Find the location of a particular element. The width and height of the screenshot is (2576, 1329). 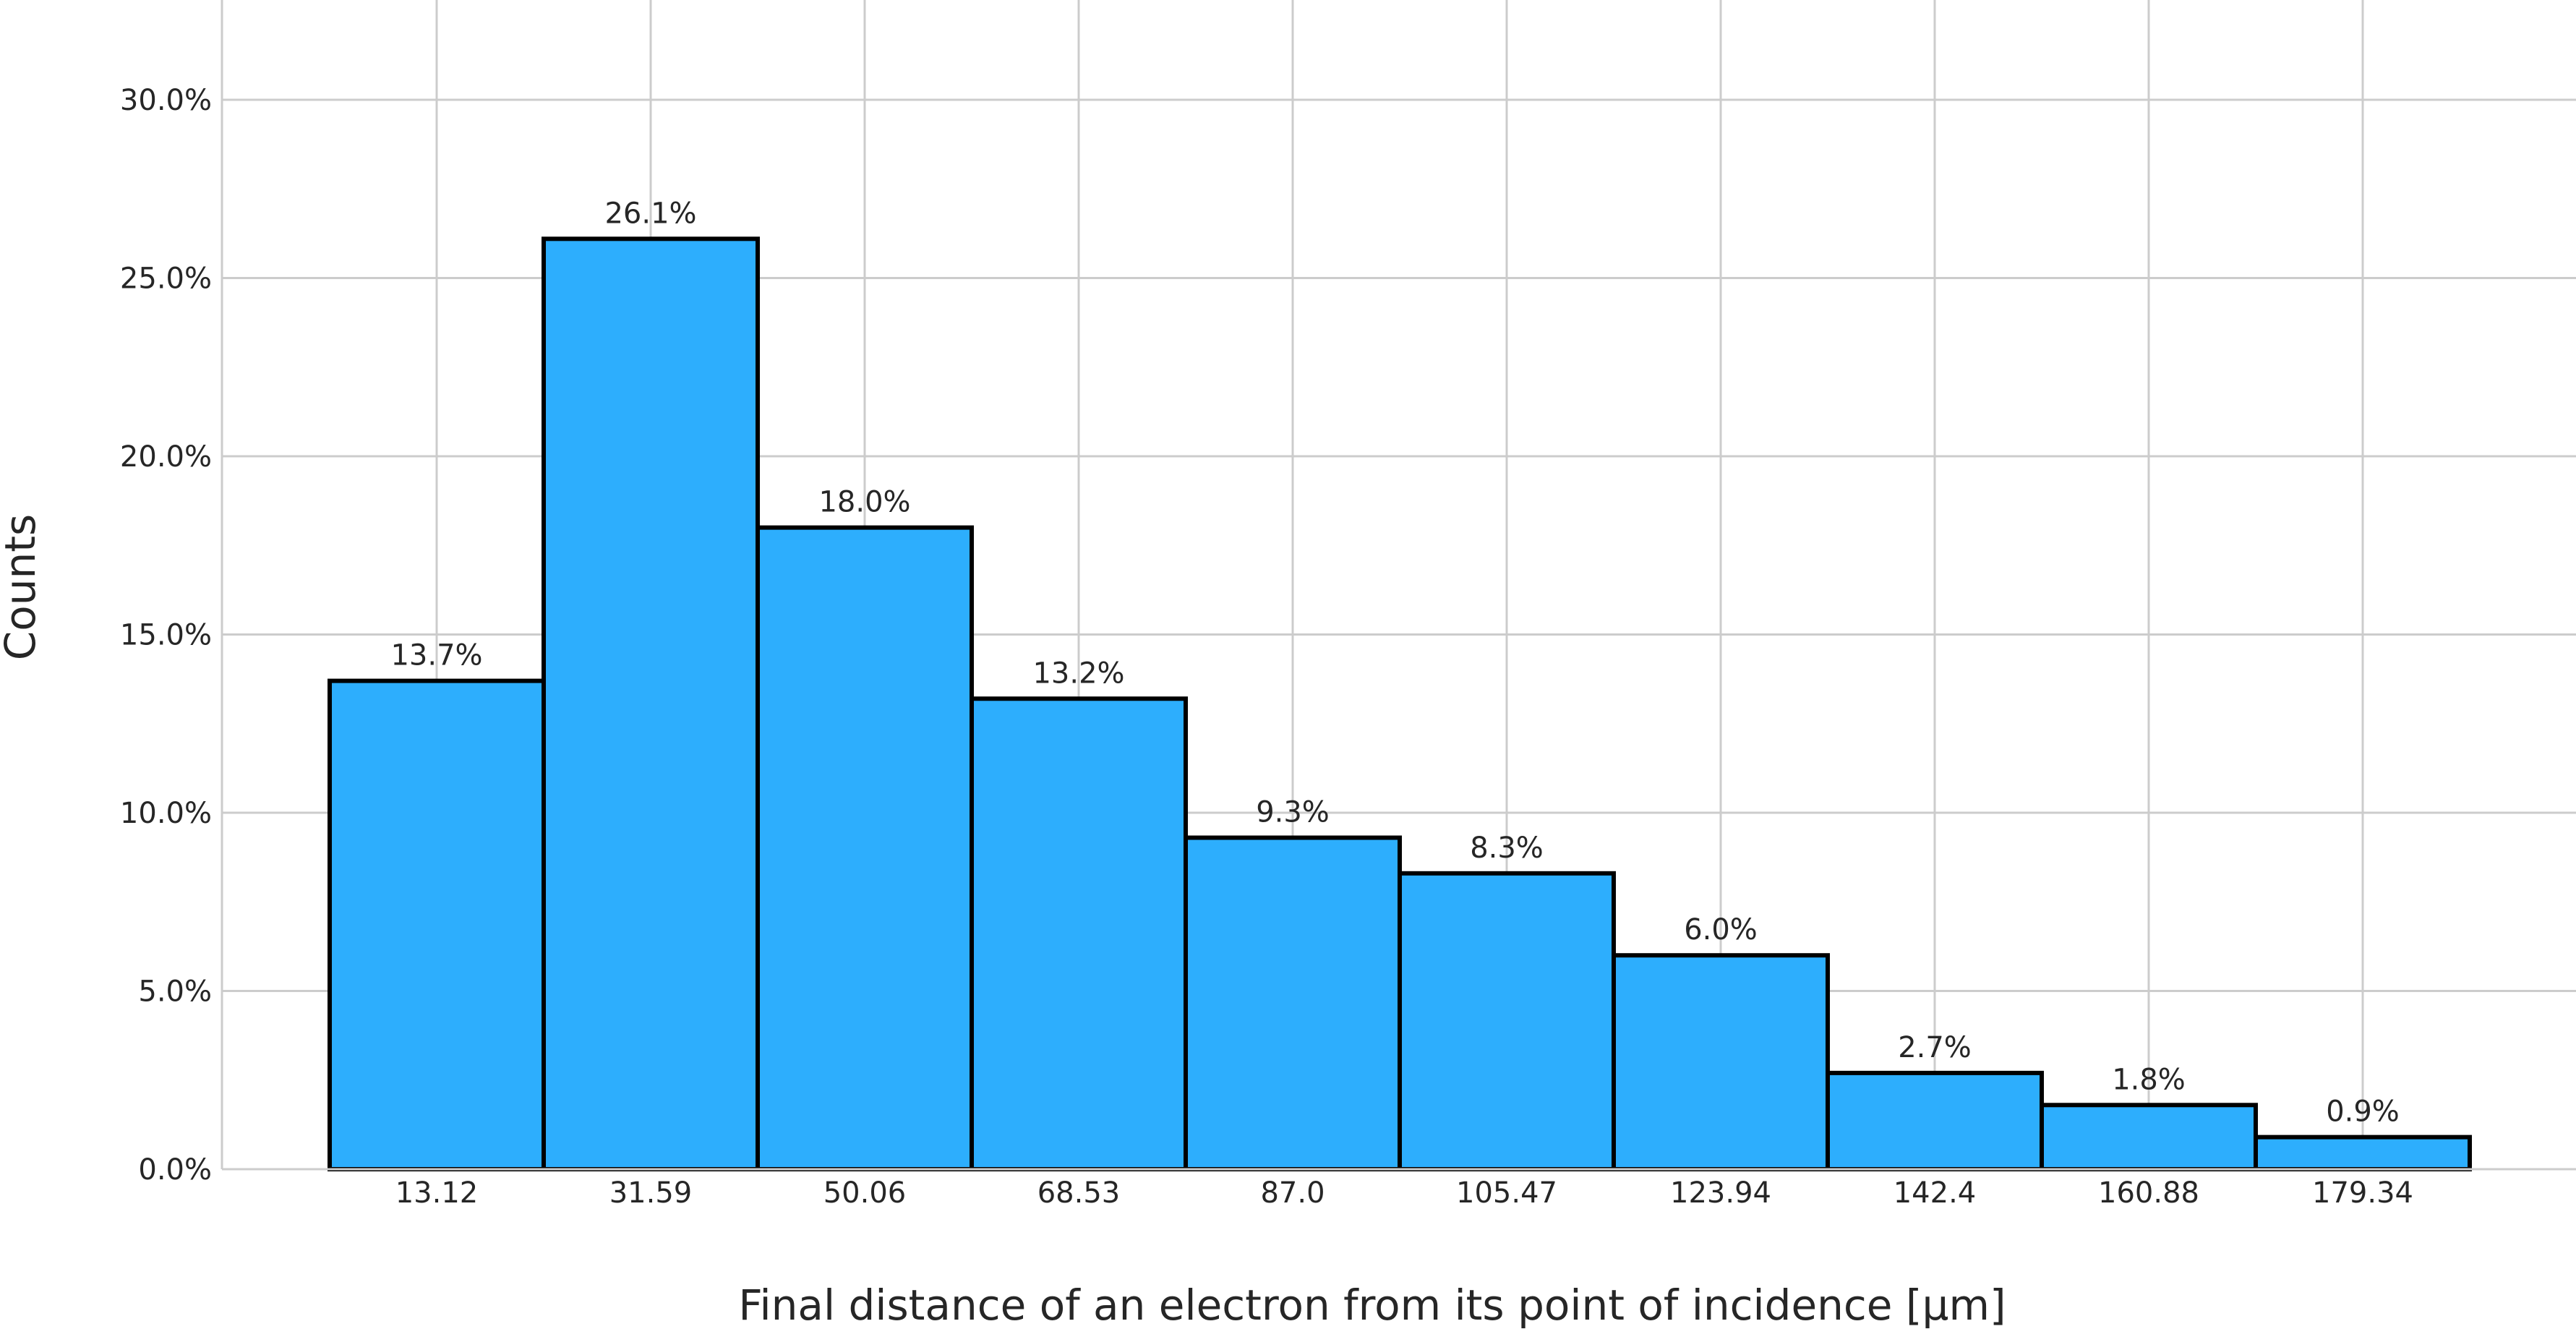

bar-value-label: 2.7% is located at coordinates (1935, 1047).